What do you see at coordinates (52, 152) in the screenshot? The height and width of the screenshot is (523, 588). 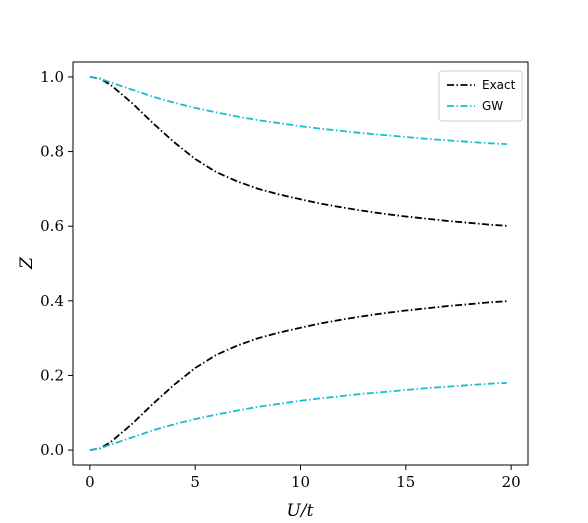 I see `y-tick-label: 0.8` at bounding box center [52, 152].